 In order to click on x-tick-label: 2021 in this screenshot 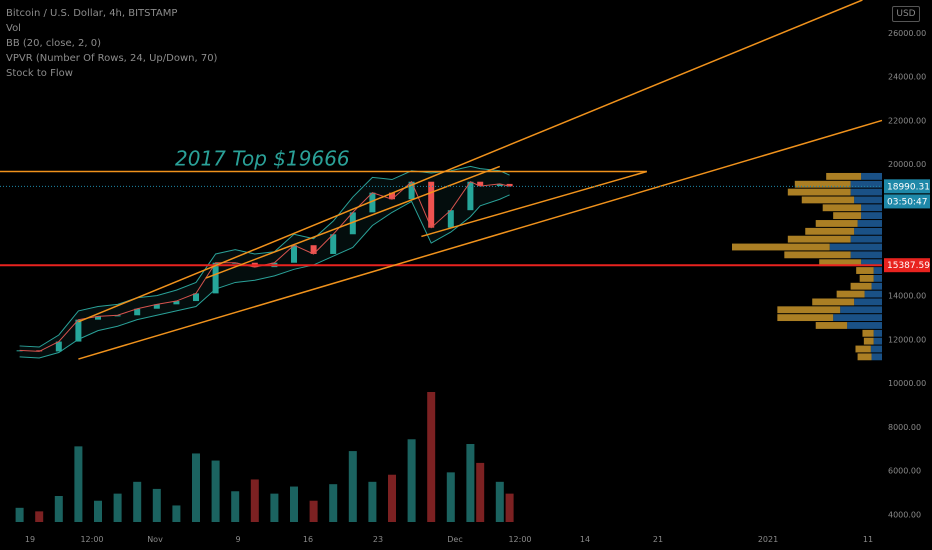, I will do `click(768, 539)`.